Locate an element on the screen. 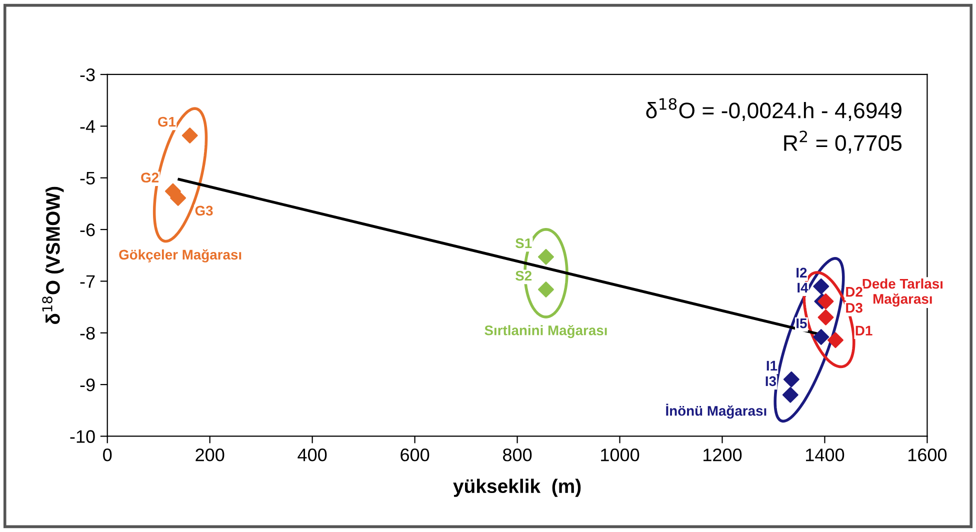 Image resolution: width=976 pixels, height=532 pixels. series-label: İnönü Mağarası is located at coordinates (716, 411).